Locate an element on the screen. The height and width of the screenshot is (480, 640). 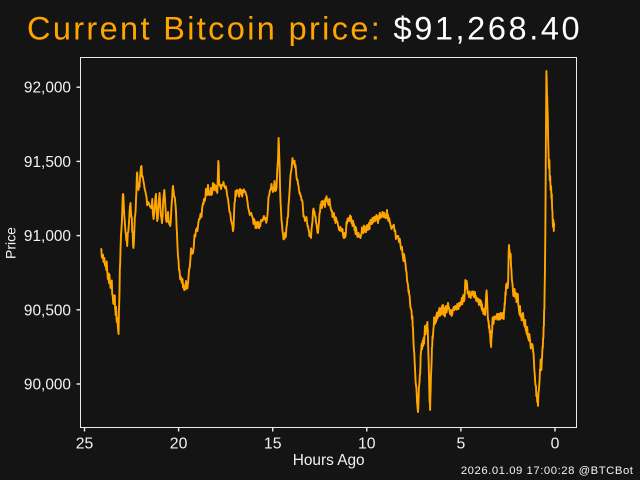
svg-text: 2026.01.09 17:00:28 @BTCBot is located at coordinates (547, 471).